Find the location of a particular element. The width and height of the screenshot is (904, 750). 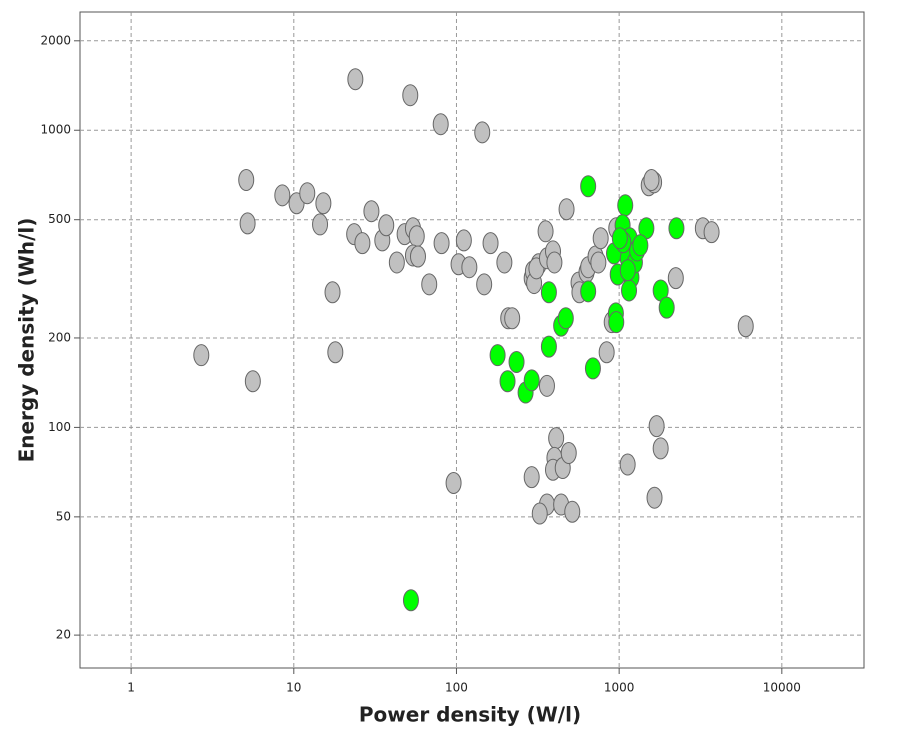

y-tick-label: 2000 is located at coordinates (55, 40).